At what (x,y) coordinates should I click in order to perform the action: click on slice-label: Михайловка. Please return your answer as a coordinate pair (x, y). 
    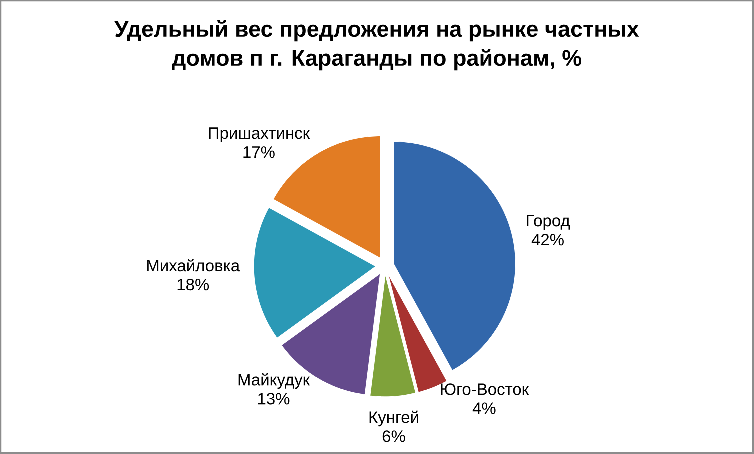
    Looking at the image, I should click on (194, 265).